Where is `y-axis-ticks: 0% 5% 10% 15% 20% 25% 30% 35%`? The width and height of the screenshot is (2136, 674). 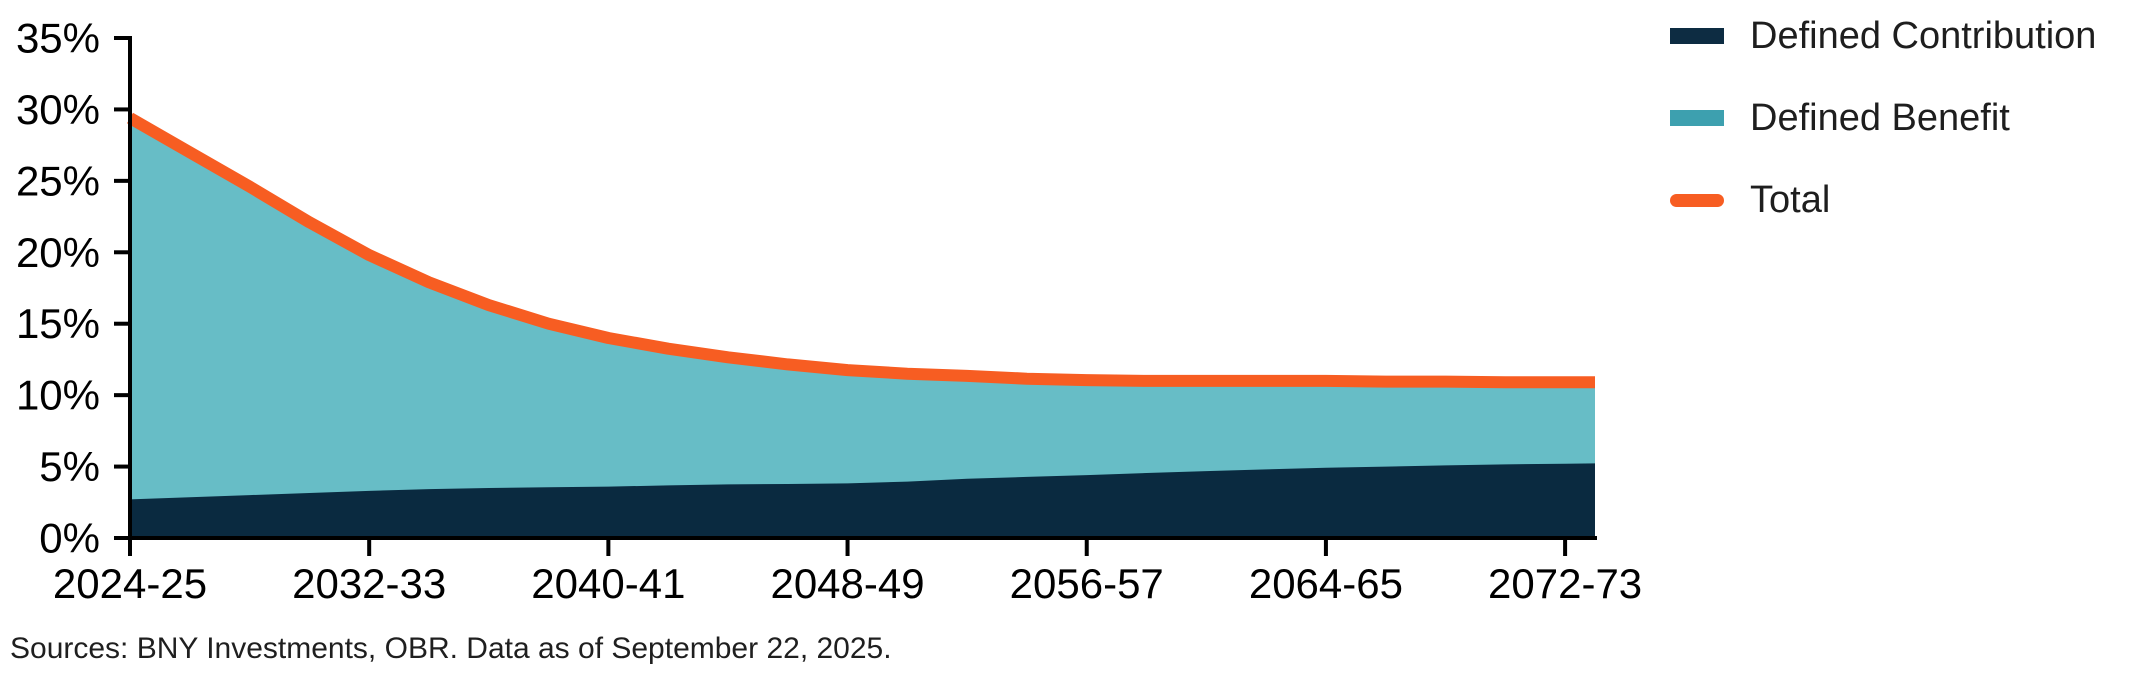 y-axis-ticks: 0% 5% 10% 15% 20% 25% 30% 35% is located at coordinates (73, 288).